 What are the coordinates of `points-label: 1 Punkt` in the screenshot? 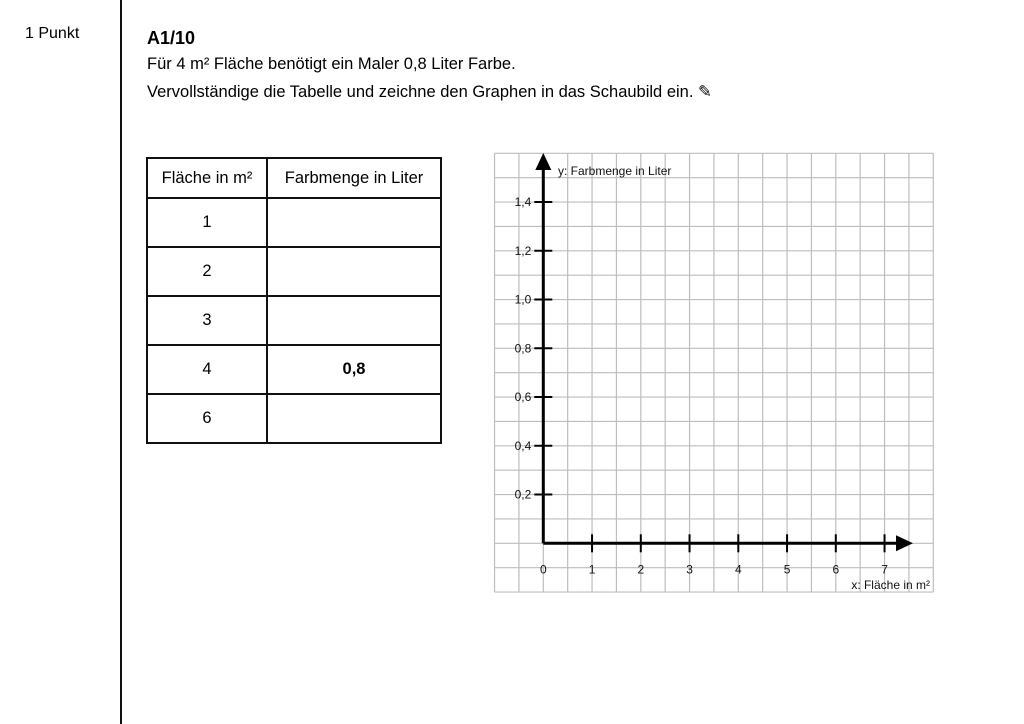 It's located at (52, 33).